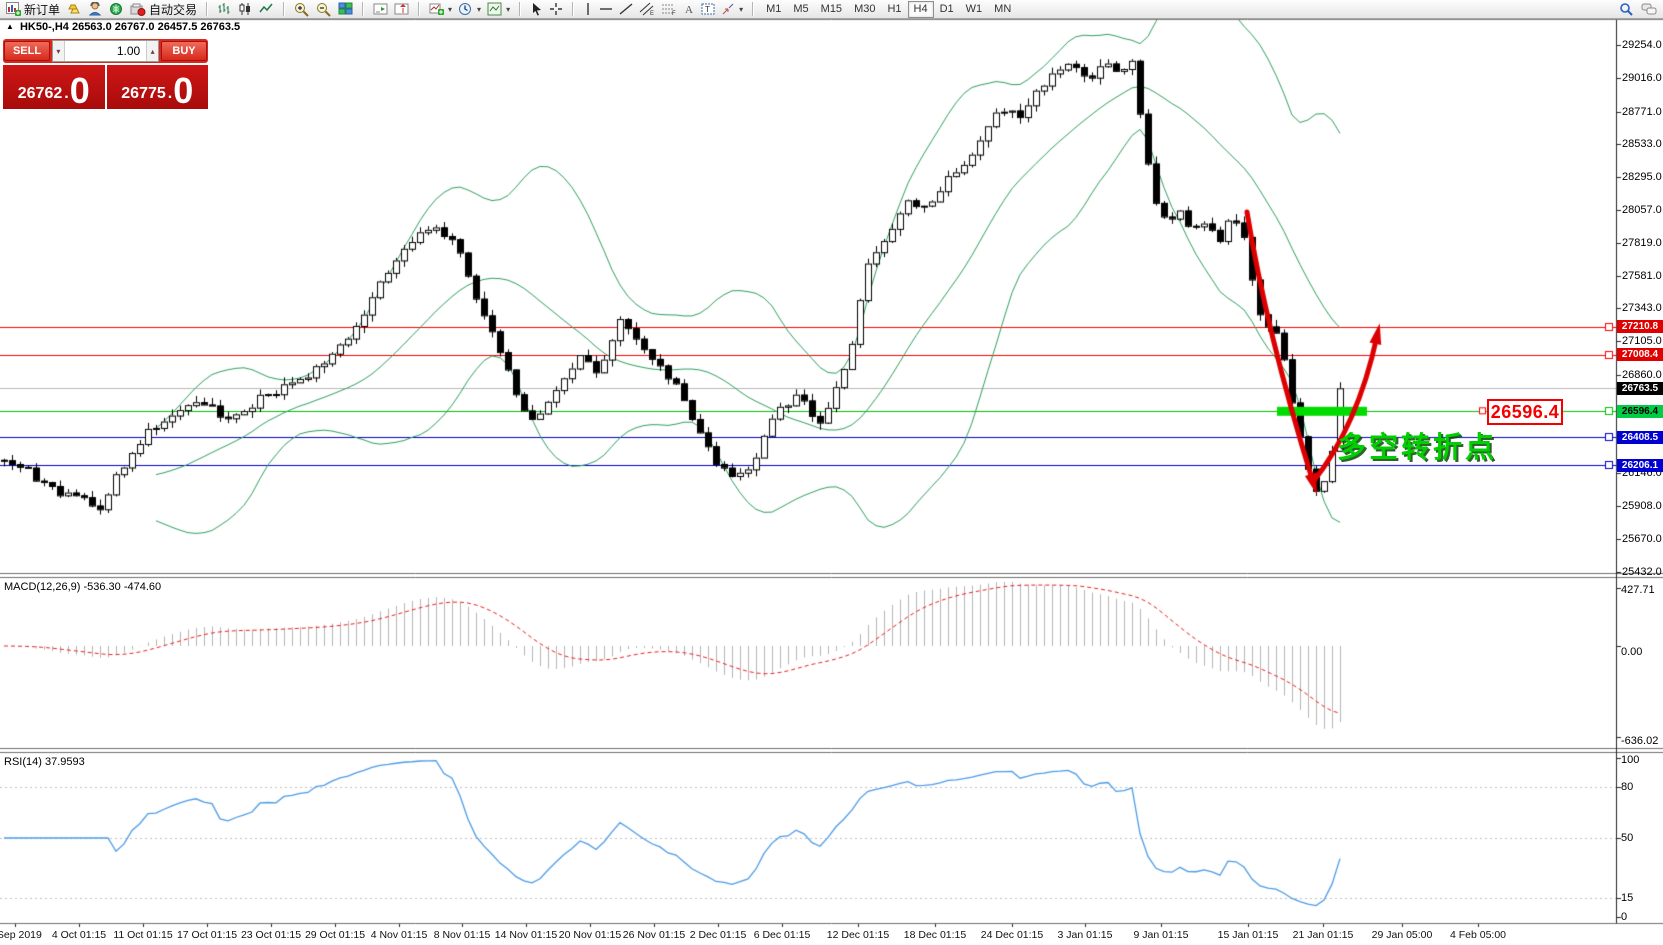 Image resolution: width=1663 pixels, height=945 pixels. What do you see at coordinates (718, 935) in the screenshot?
I see `time-axis-label: 2 Dec 01:15` at bounding box center [718, 935].